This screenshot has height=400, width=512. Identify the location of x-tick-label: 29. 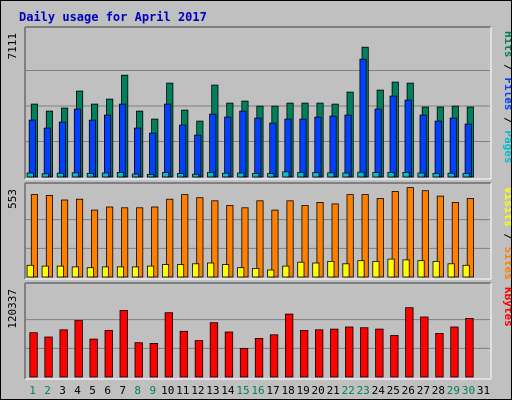
(453, 390).